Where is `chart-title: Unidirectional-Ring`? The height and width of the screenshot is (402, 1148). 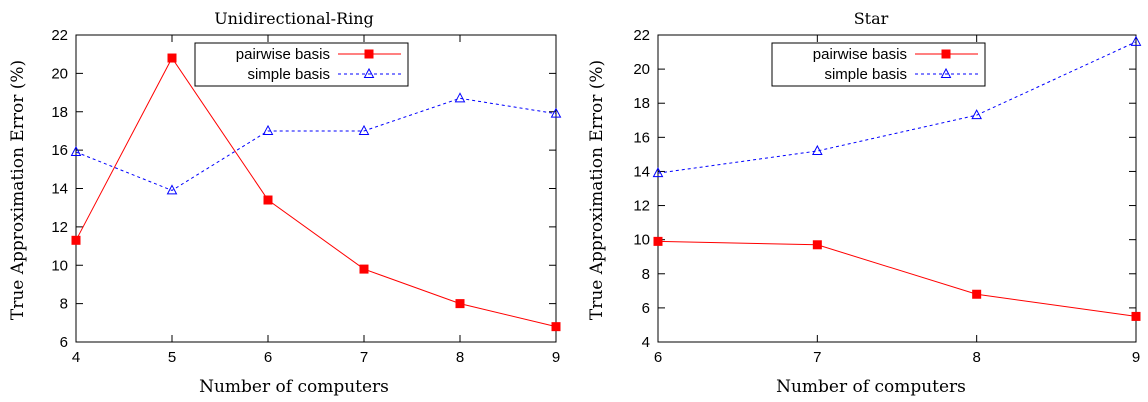 chart-title: Unidirectional-Ring is located at coordinates (294, 18).